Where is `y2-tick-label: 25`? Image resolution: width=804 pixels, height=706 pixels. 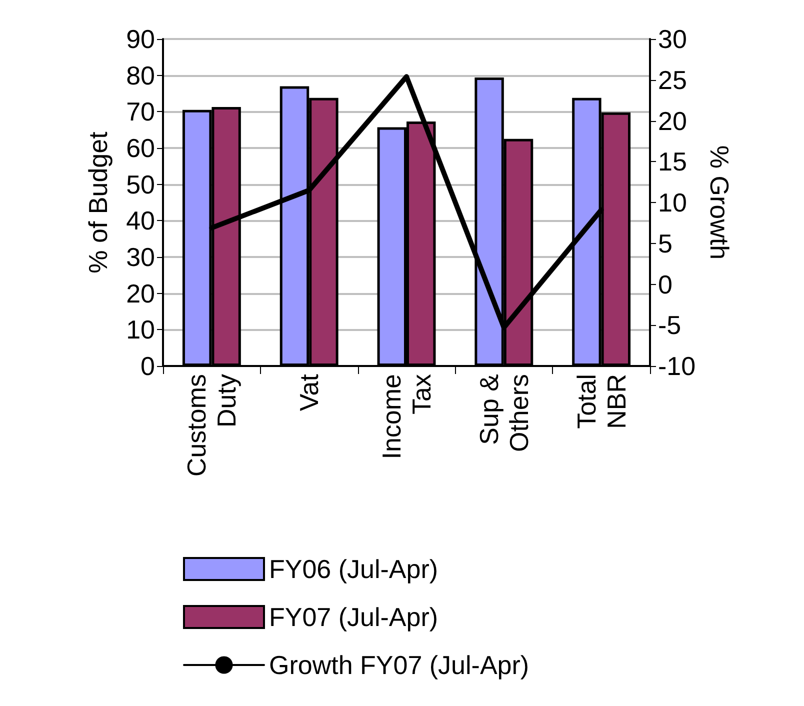 y2-tick-label: 25 is located at coordinates (672, 79).